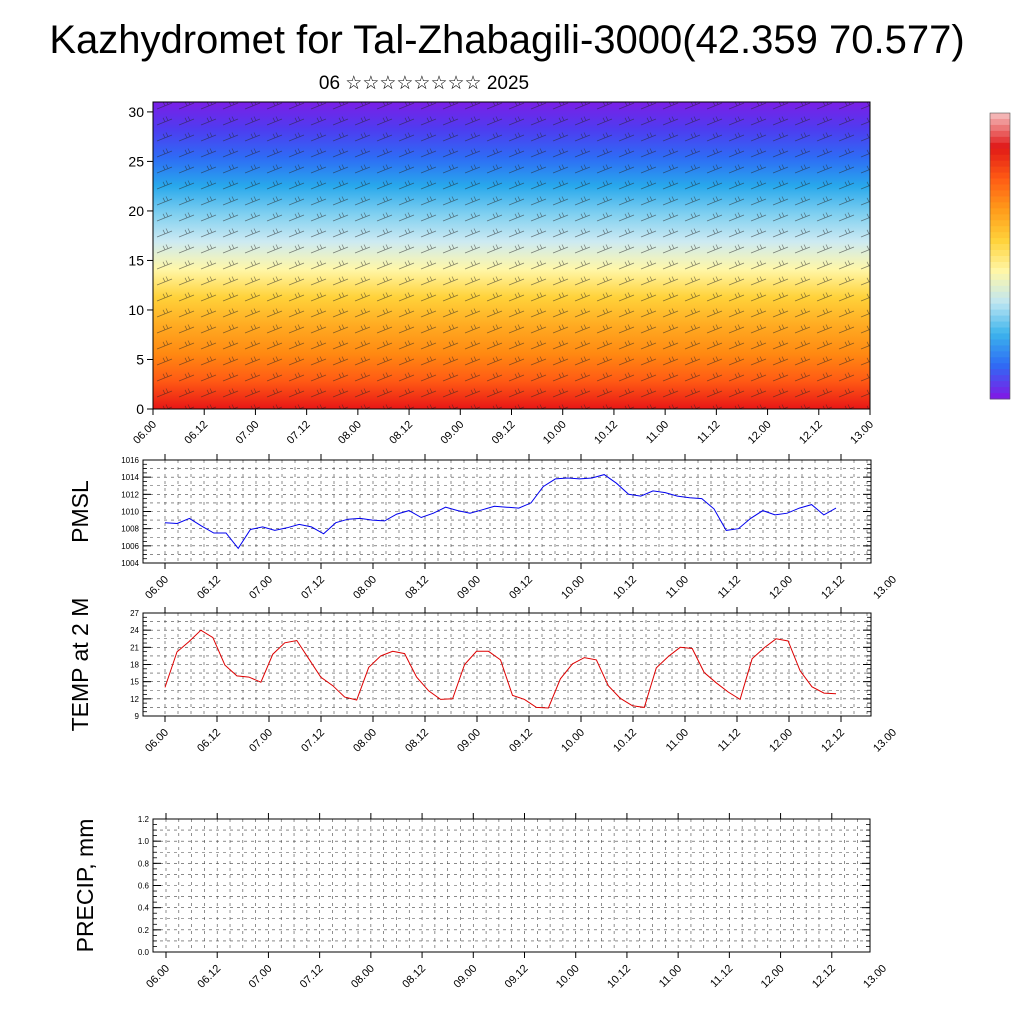 The width and height of the screenshot is (1024, 1024). What do you see at coordinates (130, 529) in the screenshot?
I see `y-tick-label: 1008` at bounding box center [130, 529].